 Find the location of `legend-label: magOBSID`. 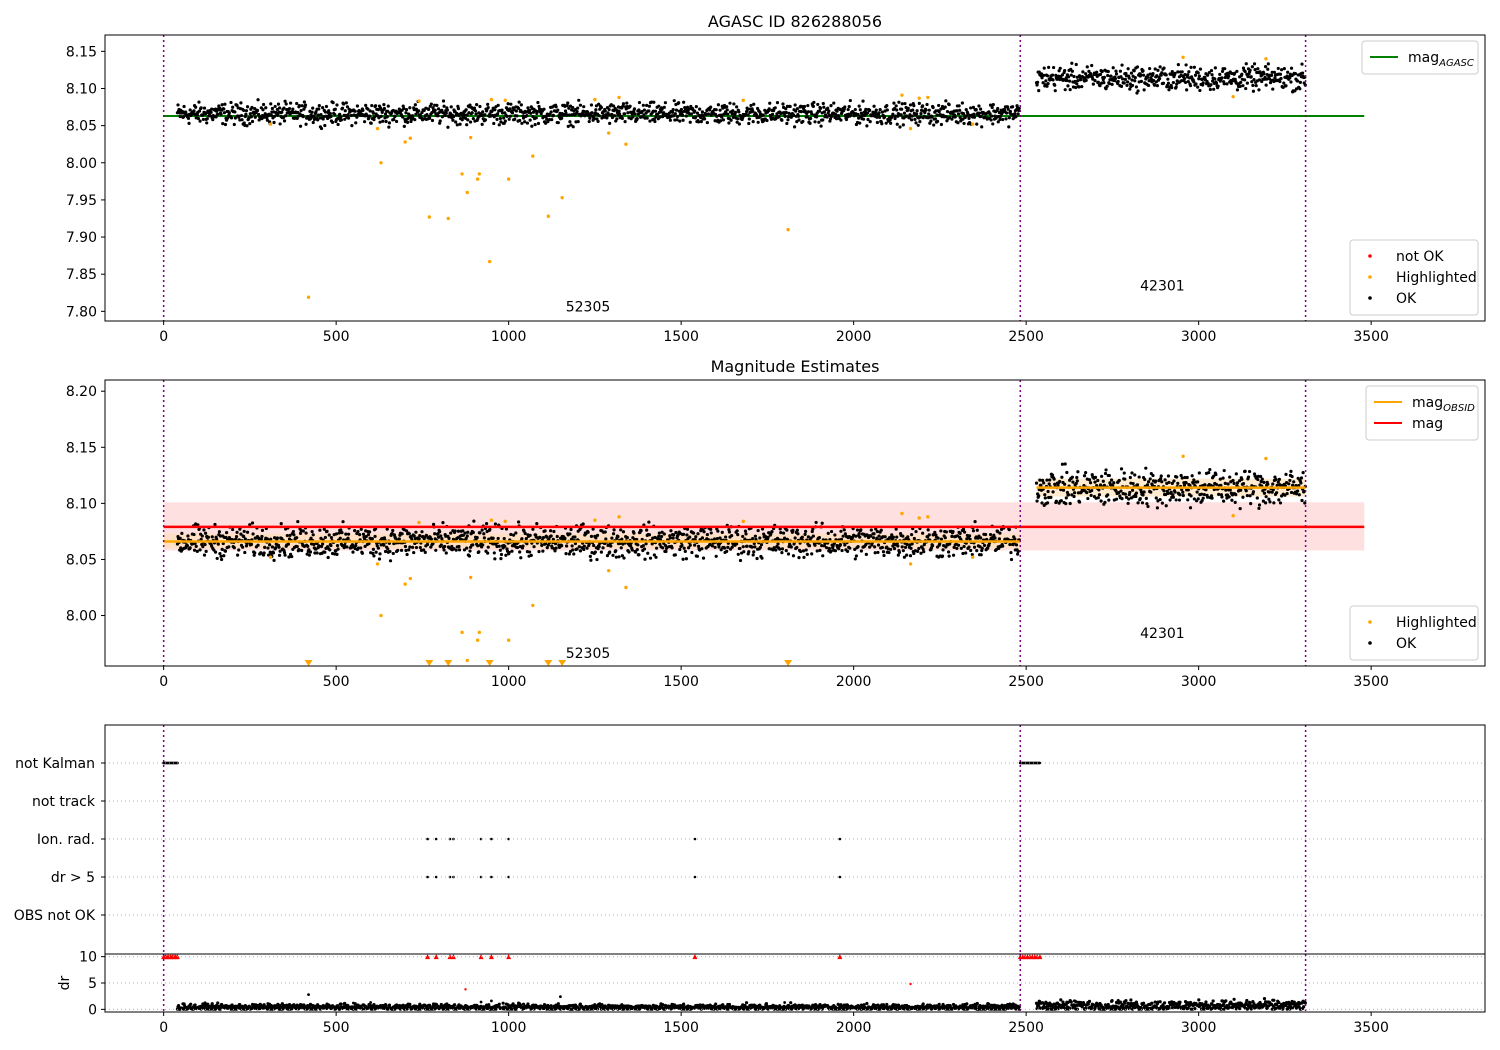

legend-label: magOBSID is located at coordinates (1443, 404).